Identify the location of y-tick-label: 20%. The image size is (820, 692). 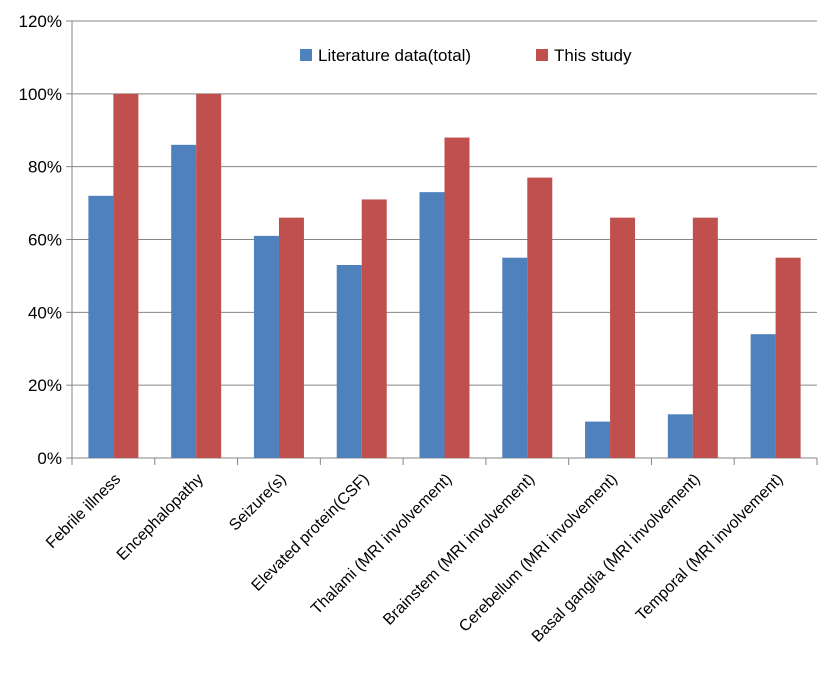
(45, 385).